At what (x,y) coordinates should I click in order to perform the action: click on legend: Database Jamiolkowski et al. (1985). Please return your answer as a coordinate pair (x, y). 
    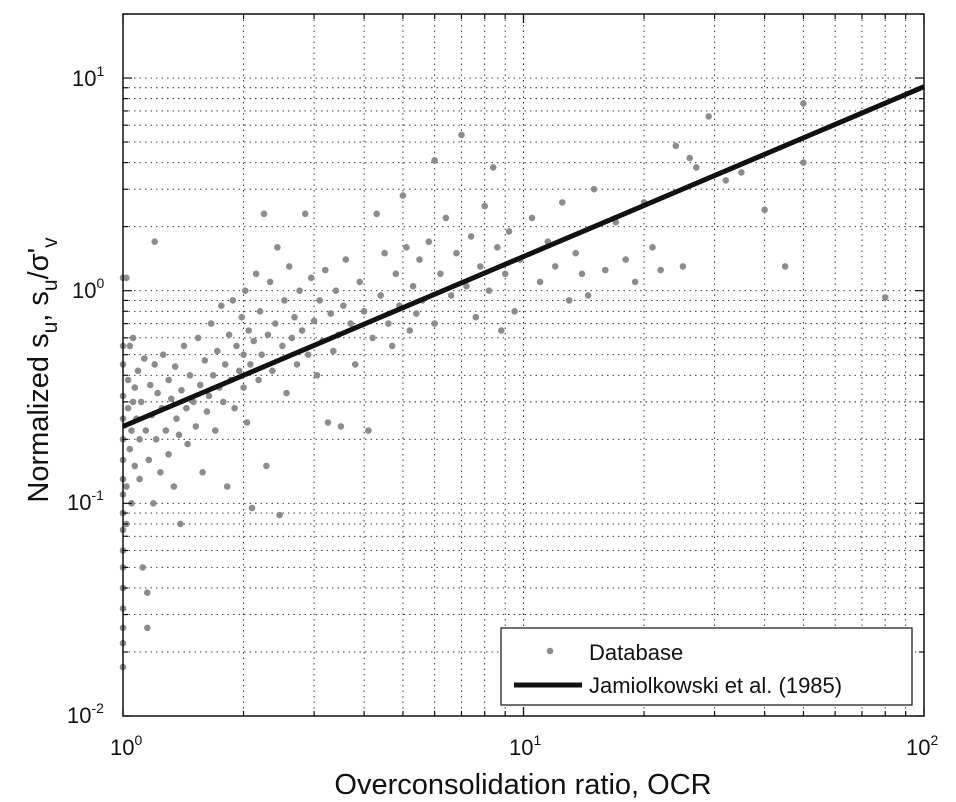
    Looking at the image, I should click on (706, 666).